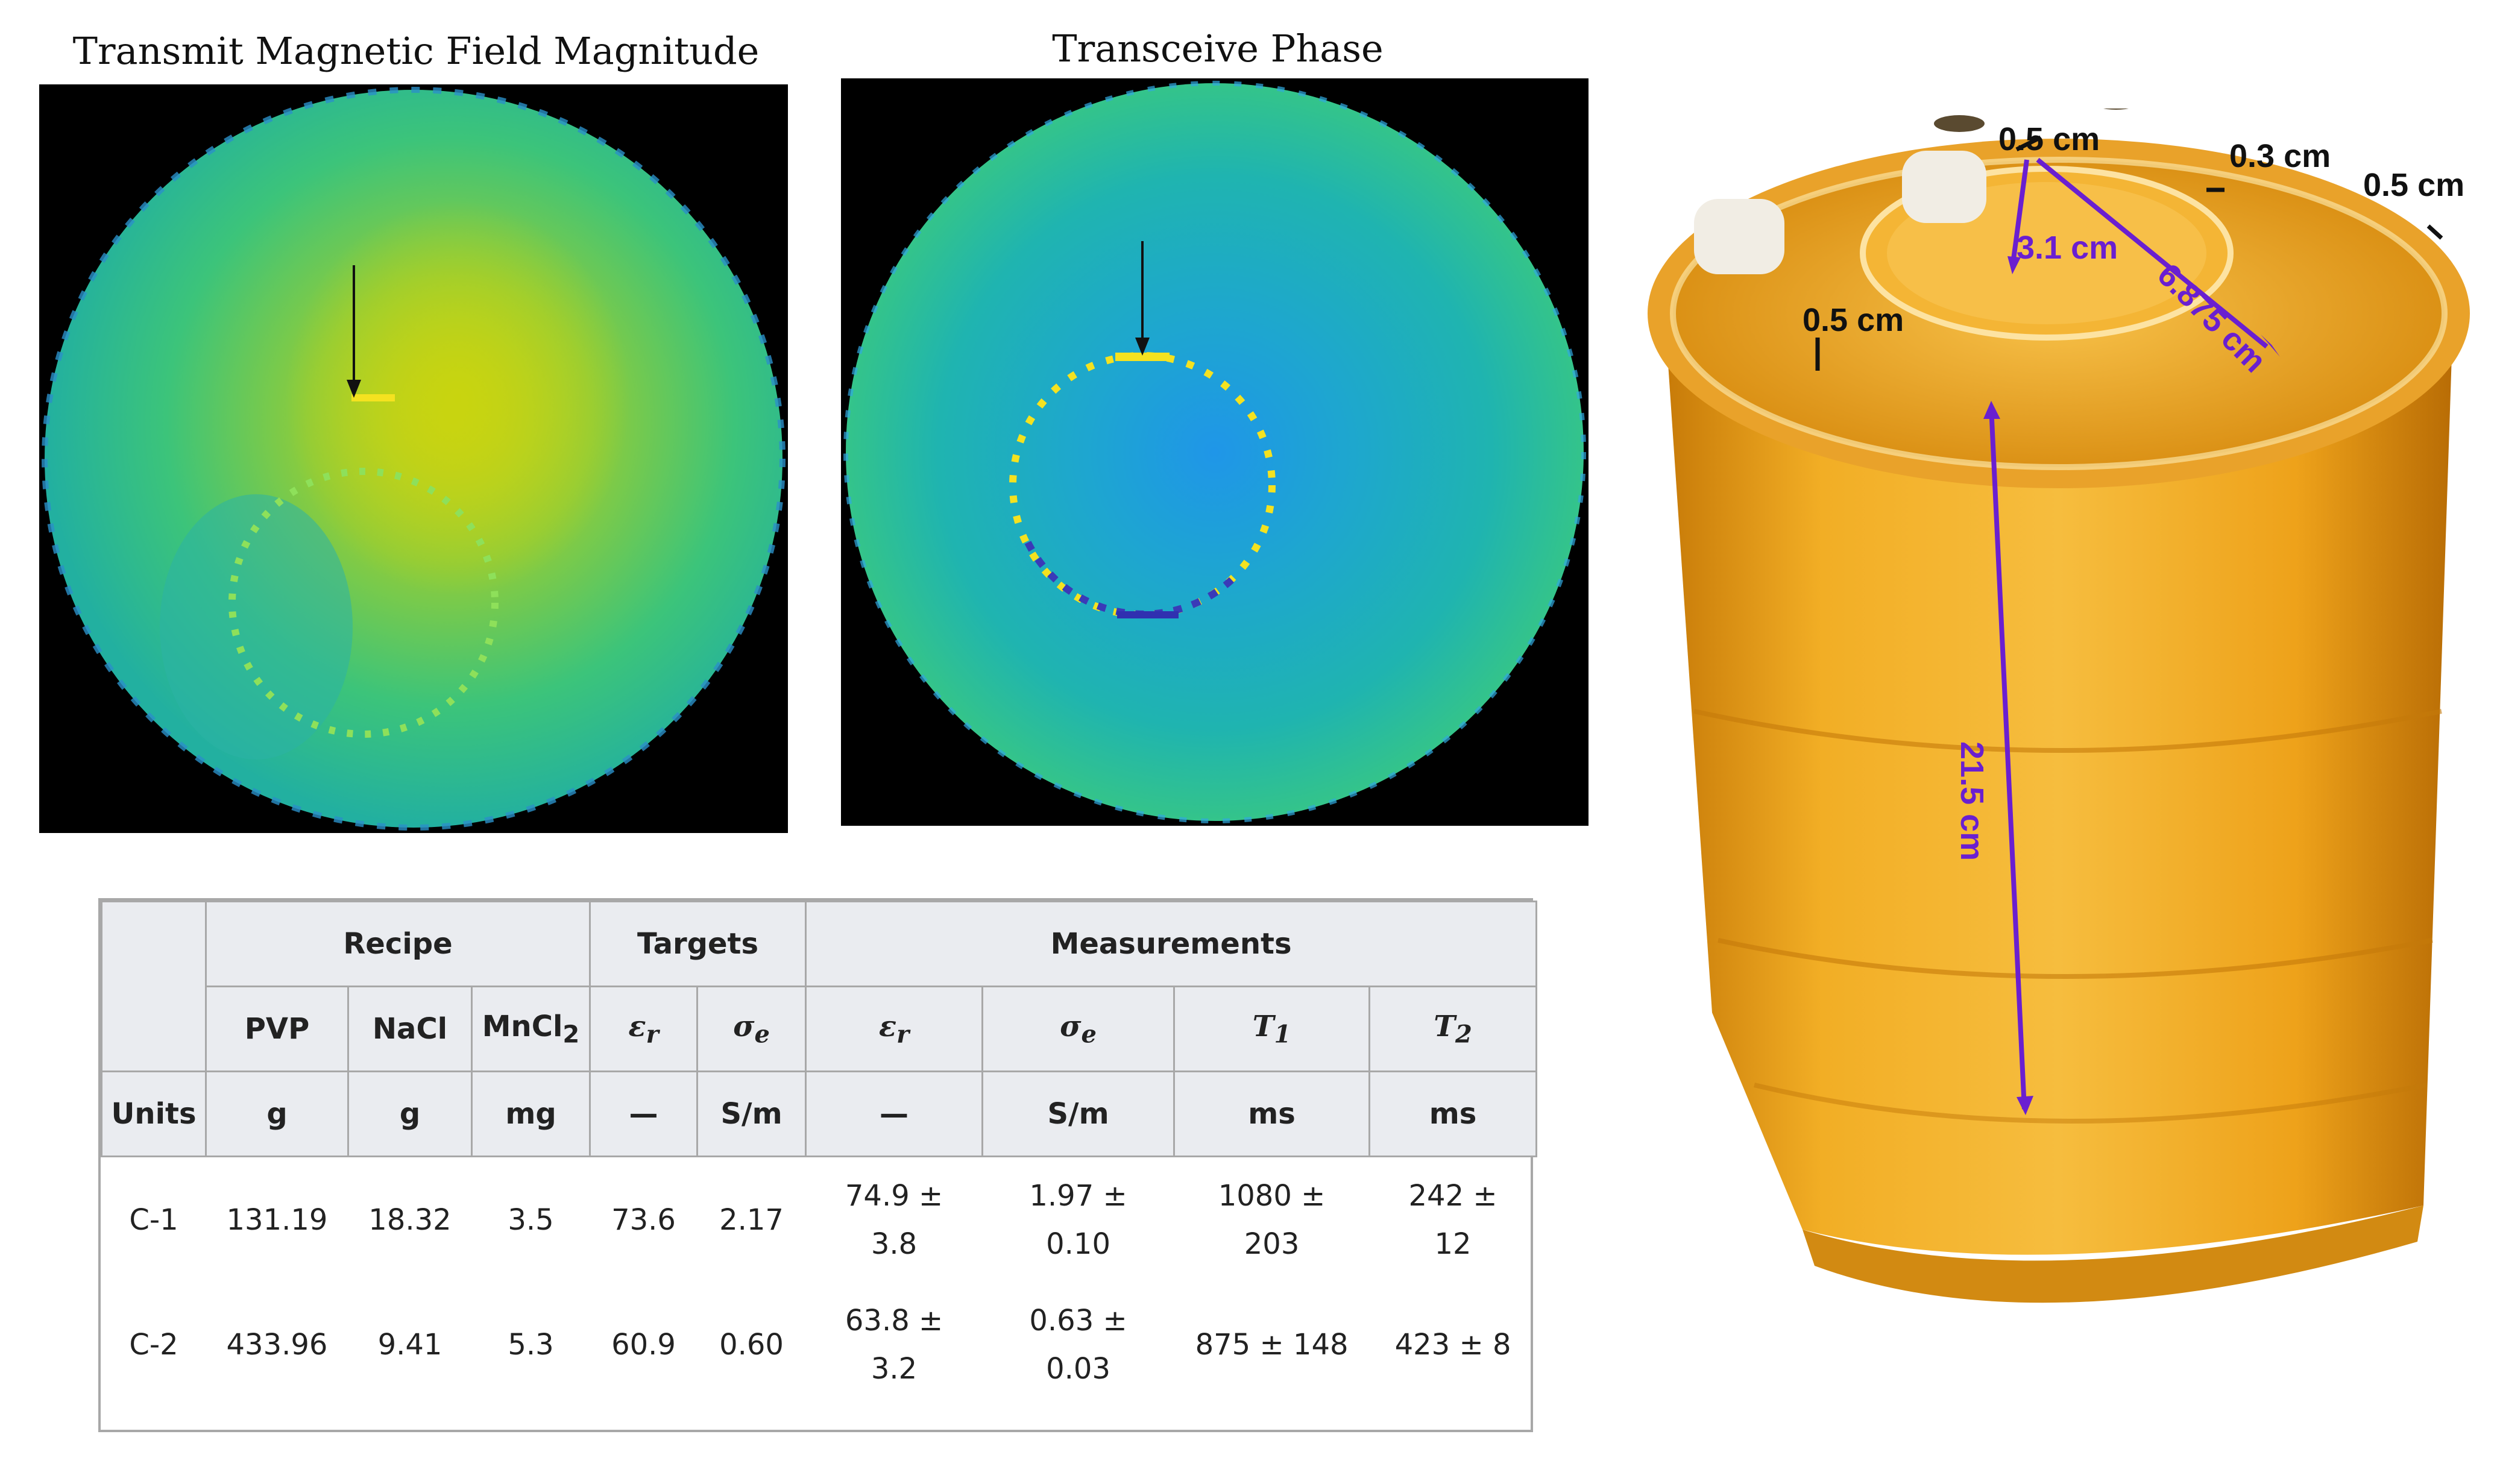 The image size is (2497, 1484). I want to click on t2-header: T2, so click(1453, 1029).